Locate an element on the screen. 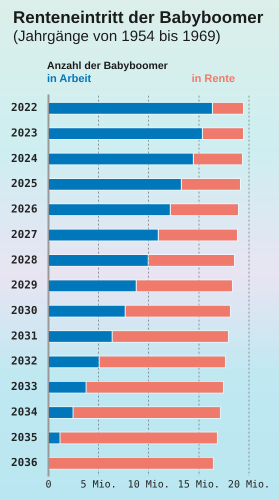  x-tick-label: 20 Mio. is located at coordinates (249, 485).